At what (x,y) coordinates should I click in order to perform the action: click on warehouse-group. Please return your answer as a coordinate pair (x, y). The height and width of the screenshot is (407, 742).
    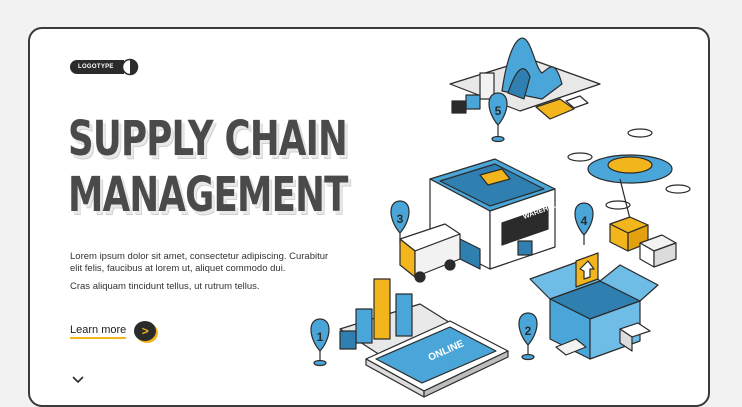
    Looking at the image, I should click on (477, 220).